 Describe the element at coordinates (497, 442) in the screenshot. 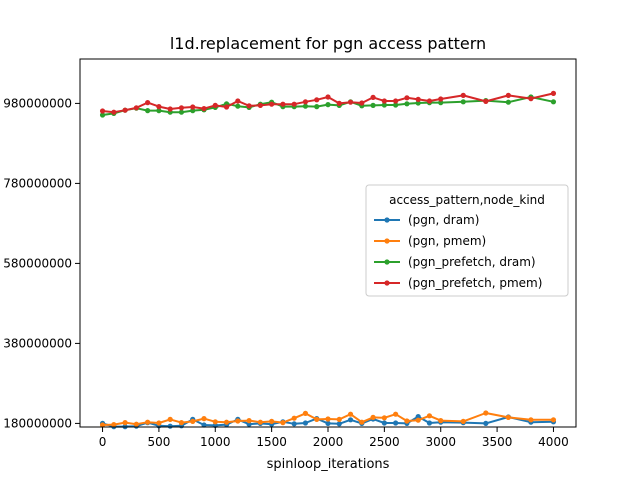

I see `x-tick-label: 3500` at that location.